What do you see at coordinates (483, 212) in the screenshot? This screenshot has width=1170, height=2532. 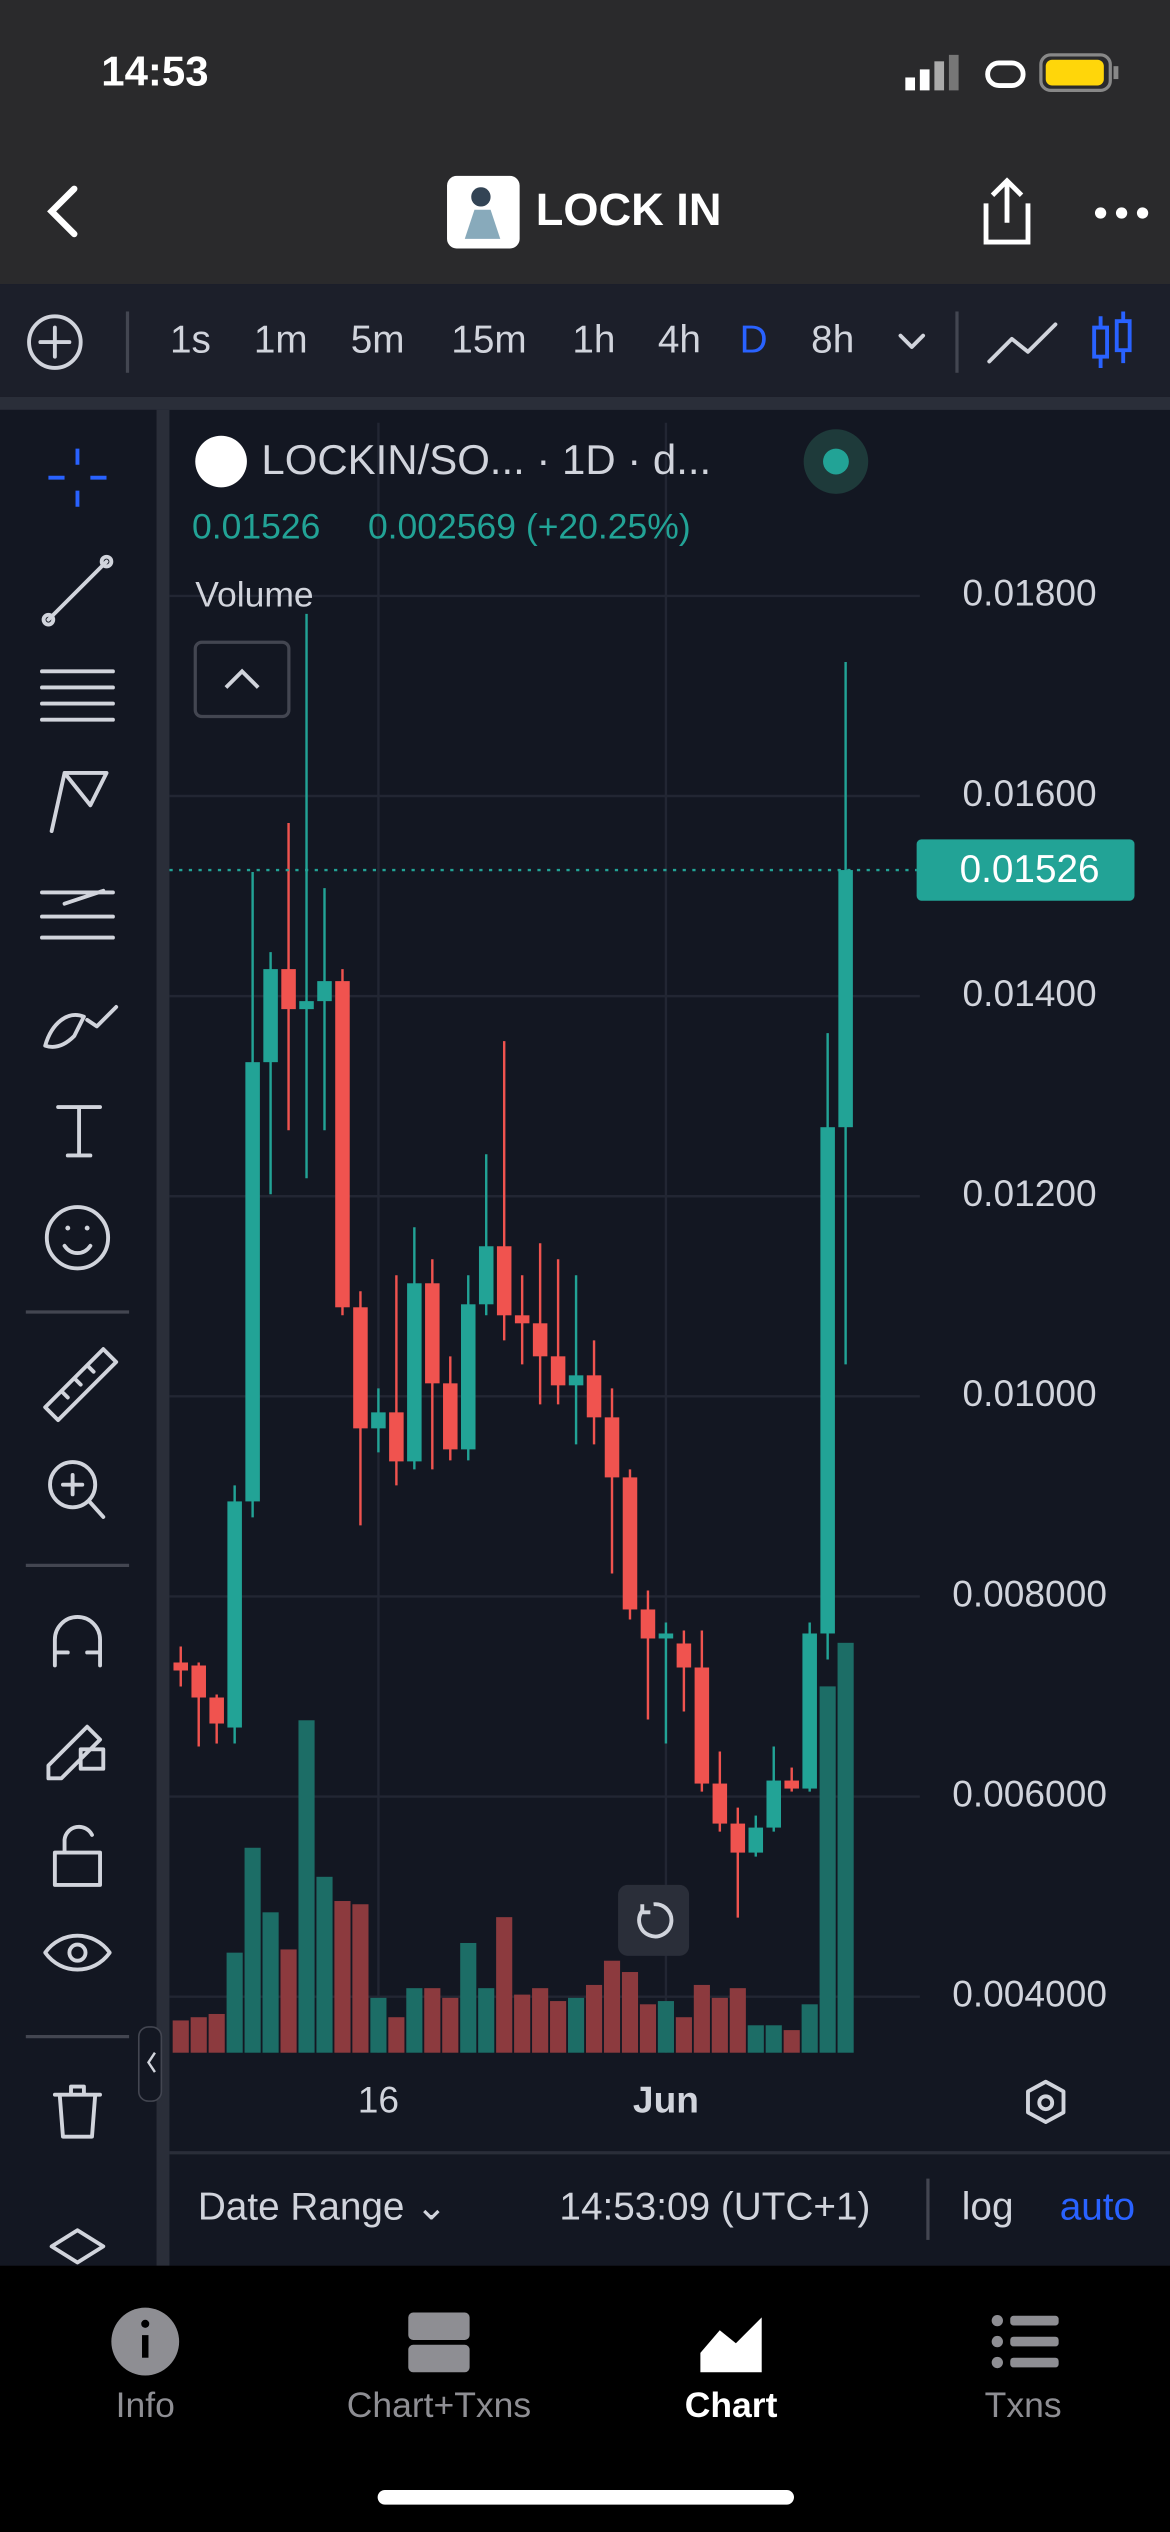 I see `token-logo` at bounding box center [483, 212].